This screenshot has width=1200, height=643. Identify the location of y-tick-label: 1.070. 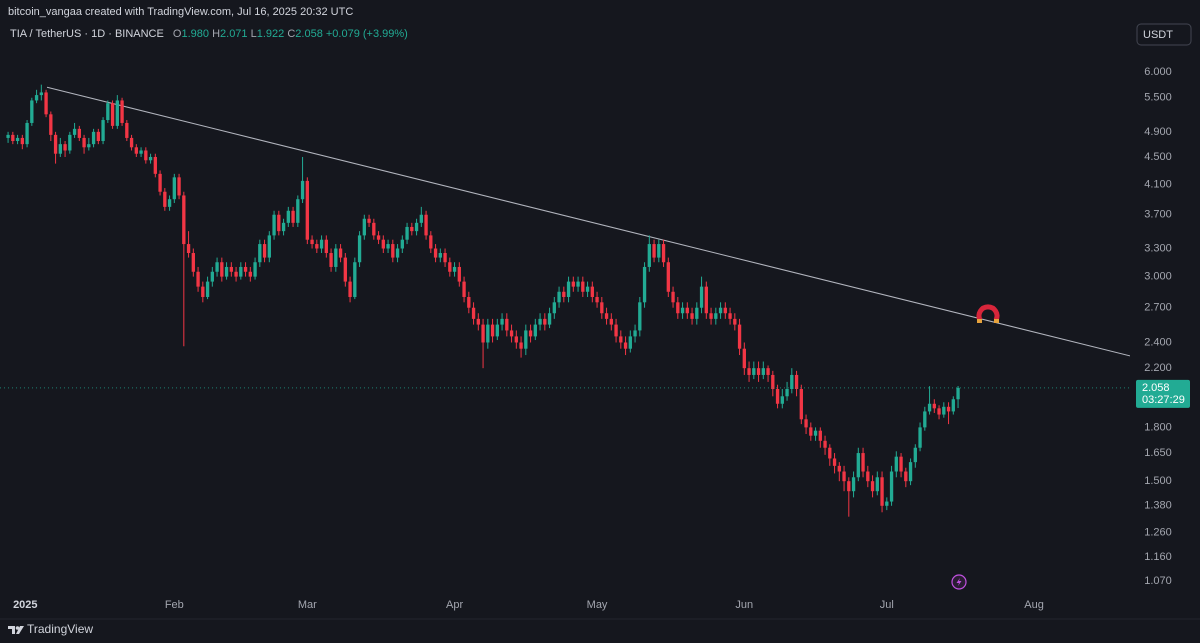
(1158, 581).